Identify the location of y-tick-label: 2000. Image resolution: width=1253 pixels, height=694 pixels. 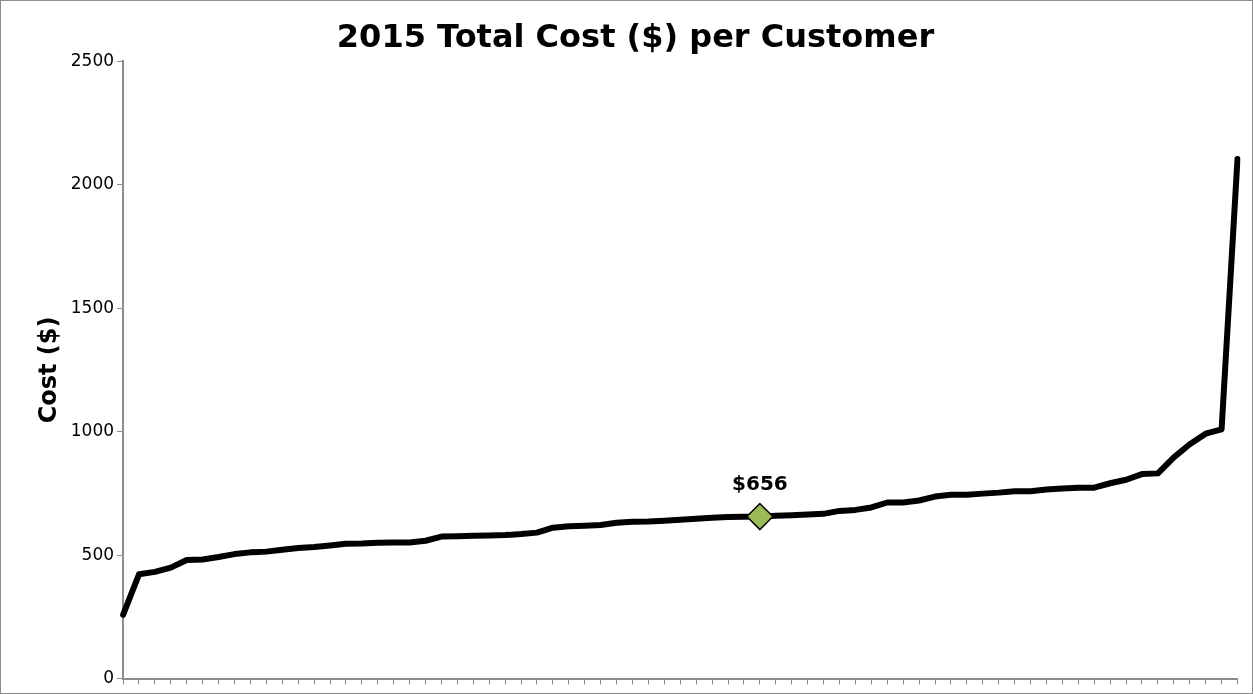
(92, 183).